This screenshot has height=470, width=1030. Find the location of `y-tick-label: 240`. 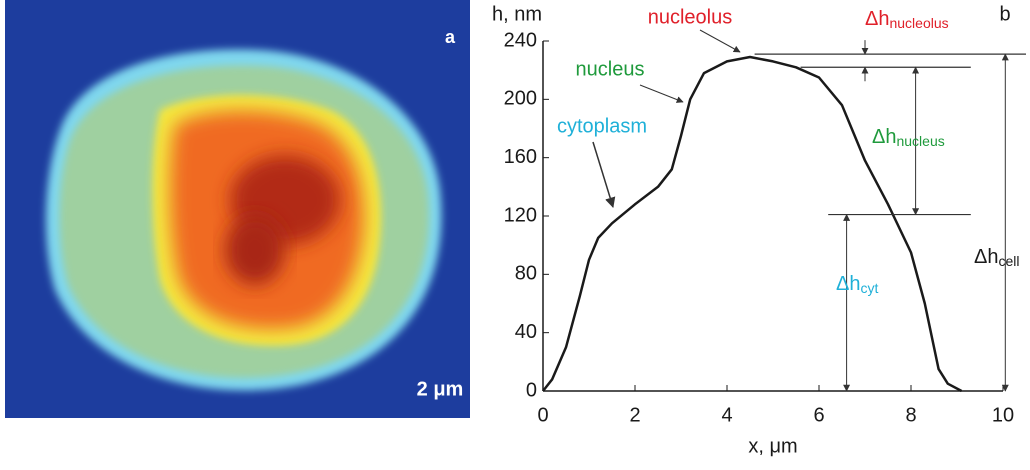

y-tick-label: 240 is located at coordinates (520, 40).